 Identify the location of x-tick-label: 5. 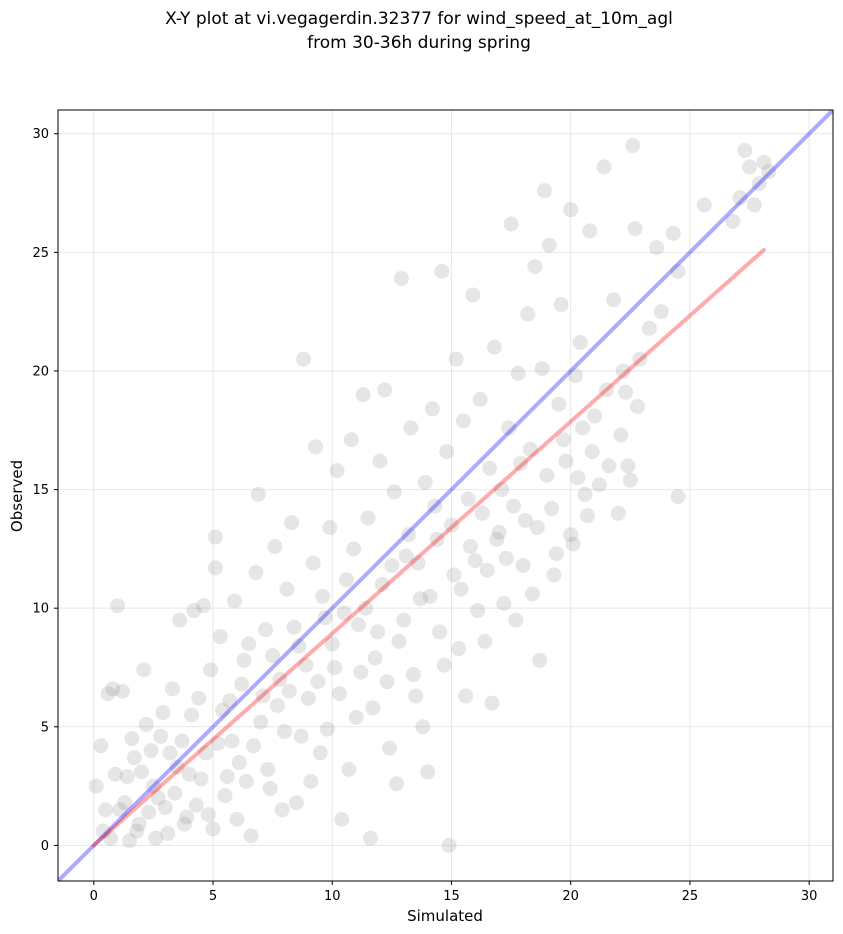
(213, 896).